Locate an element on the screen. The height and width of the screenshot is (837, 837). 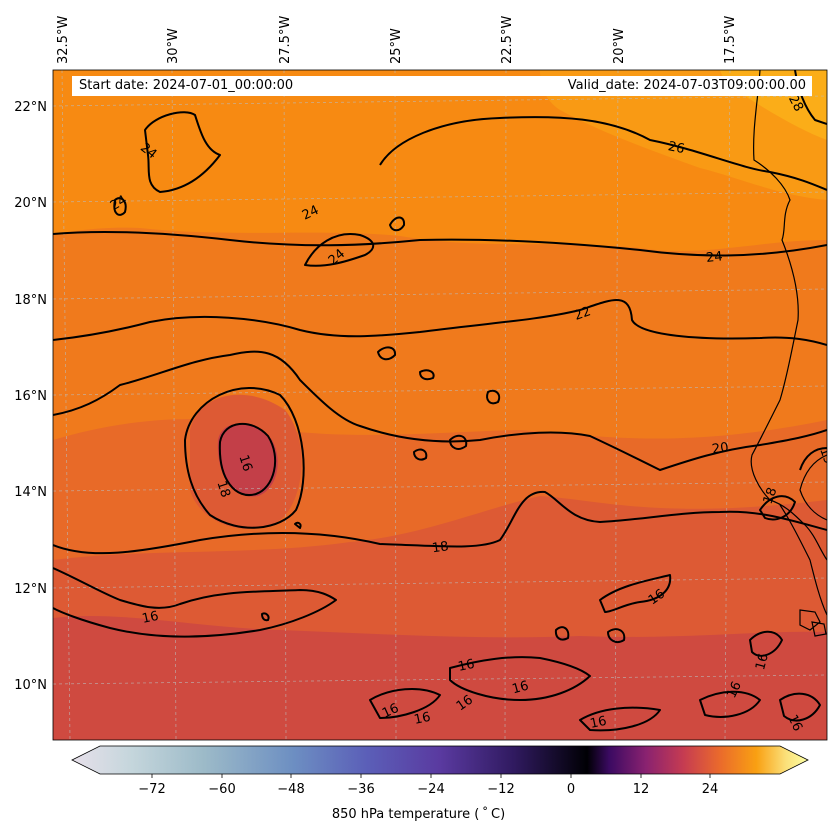
isotherm-16-se4 is located at coordinates (620, 719).